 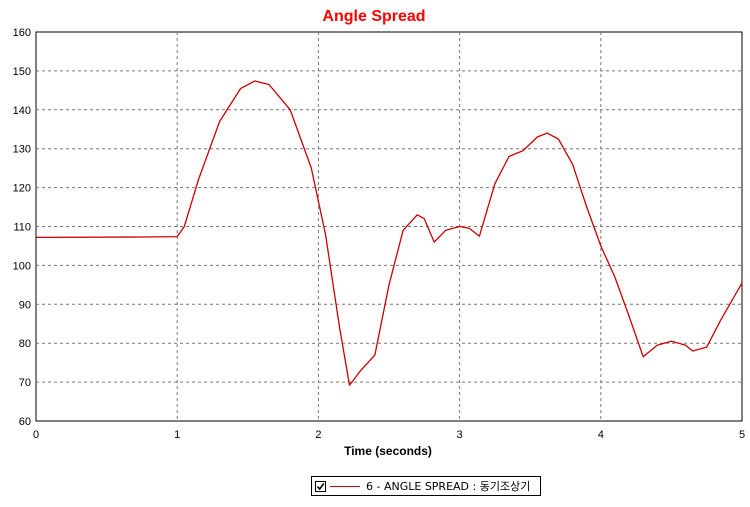 I want to click on x-tick-label: 5, so click(x=742, y=435).